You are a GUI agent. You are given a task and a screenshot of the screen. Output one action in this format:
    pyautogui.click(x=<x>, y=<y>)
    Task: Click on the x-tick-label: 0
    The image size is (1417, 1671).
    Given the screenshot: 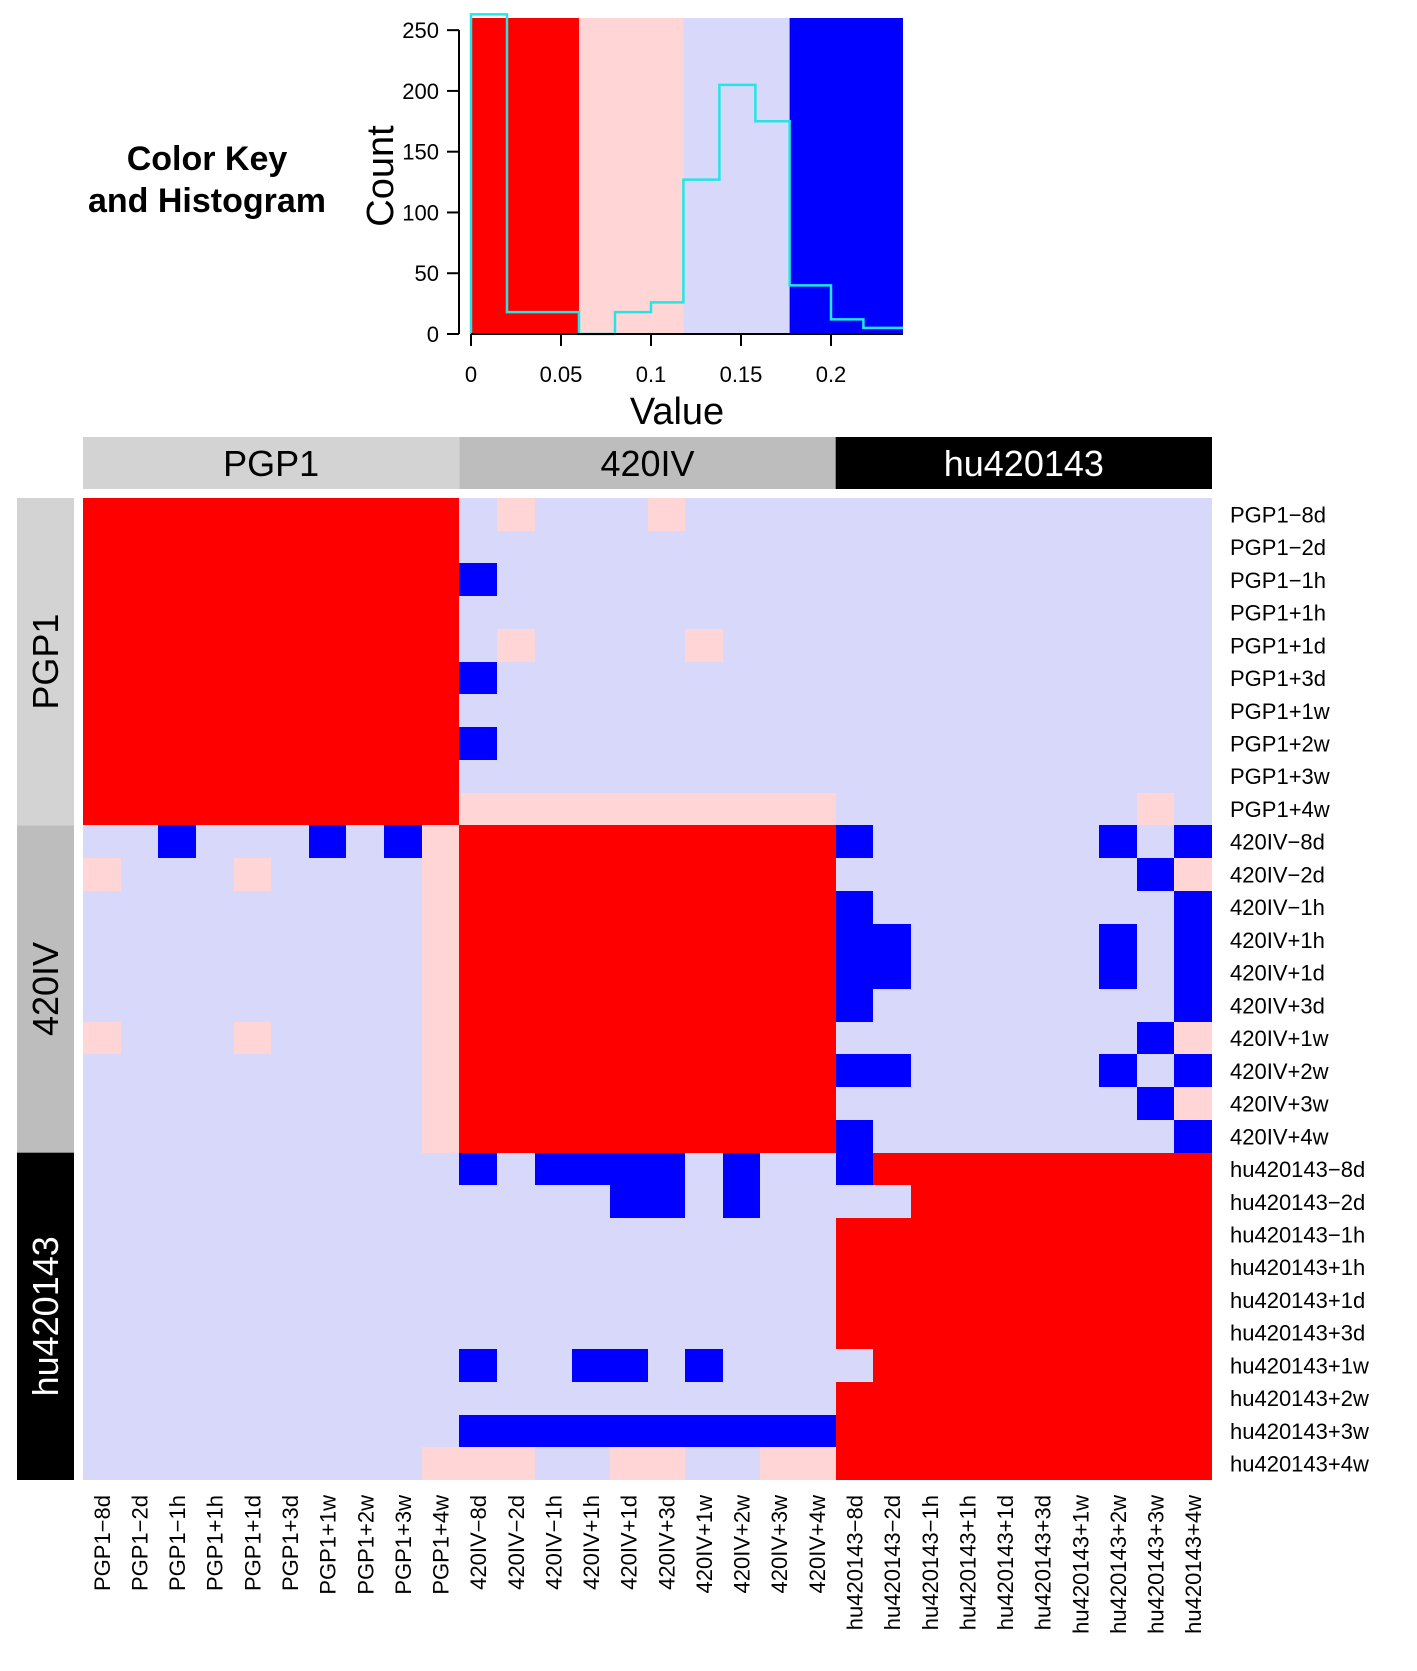 What is the action you would take?
    pyautogui.click(x=471, y=374)
    